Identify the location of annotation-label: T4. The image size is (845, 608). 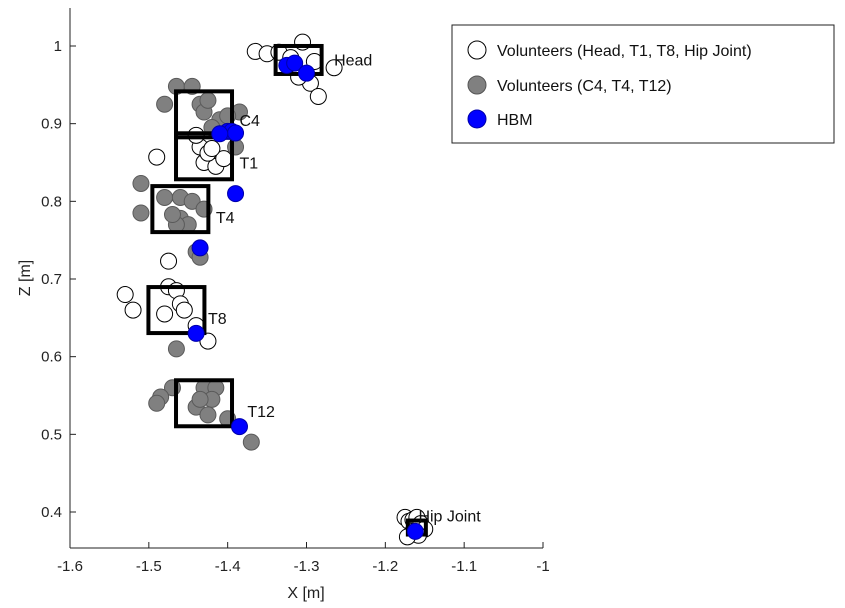
(225, 218).